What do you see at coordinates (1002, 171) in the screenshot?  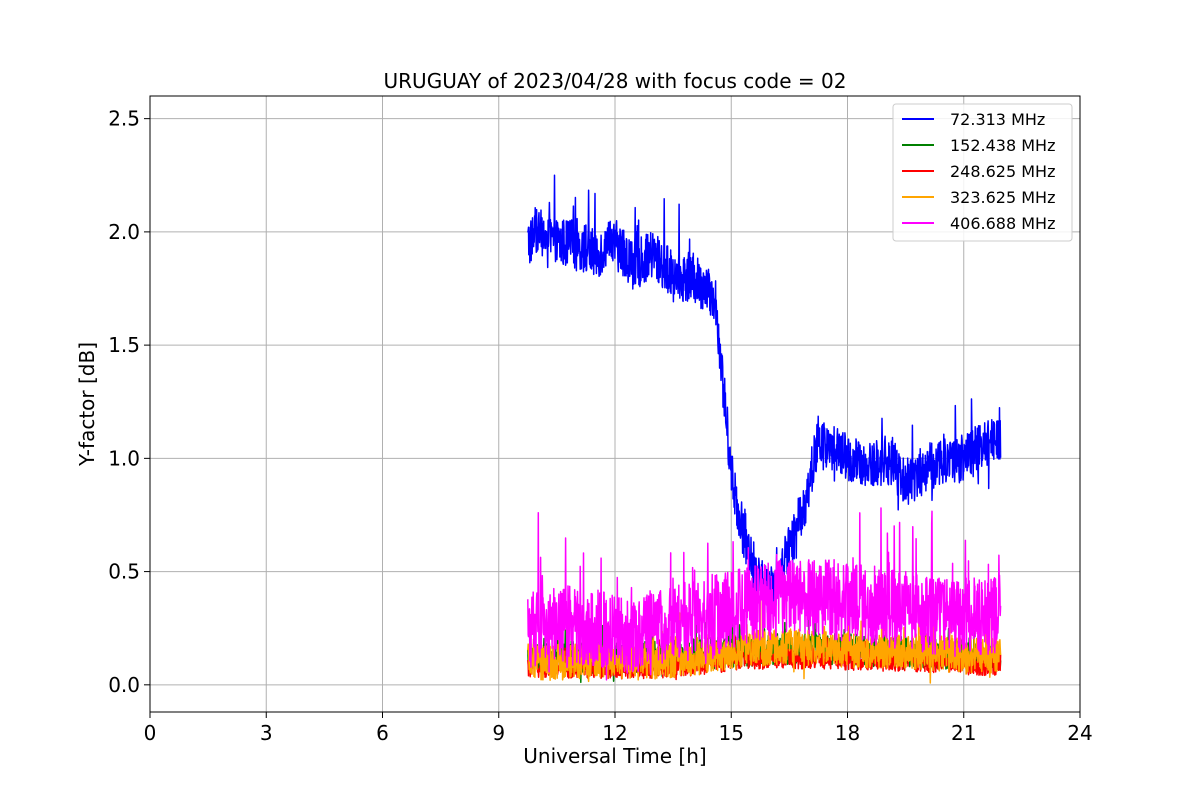 I see `legend-entry-label: 248.625 MHz` at bounding box center [1002, 171].